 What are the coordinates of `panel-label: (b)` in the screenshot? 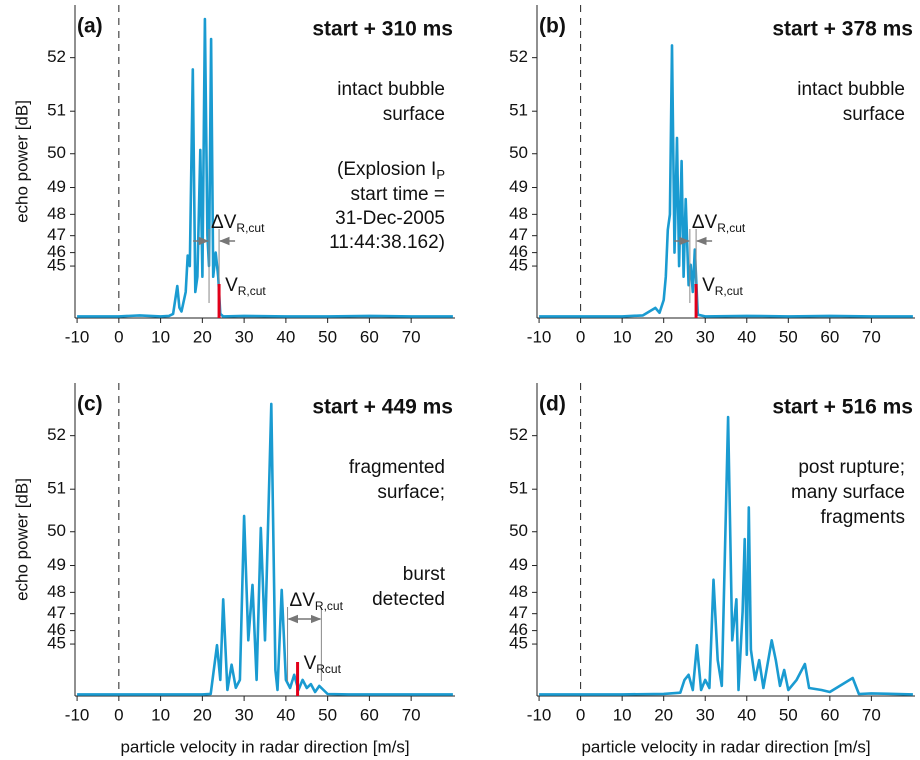 It's located at (552, 26).